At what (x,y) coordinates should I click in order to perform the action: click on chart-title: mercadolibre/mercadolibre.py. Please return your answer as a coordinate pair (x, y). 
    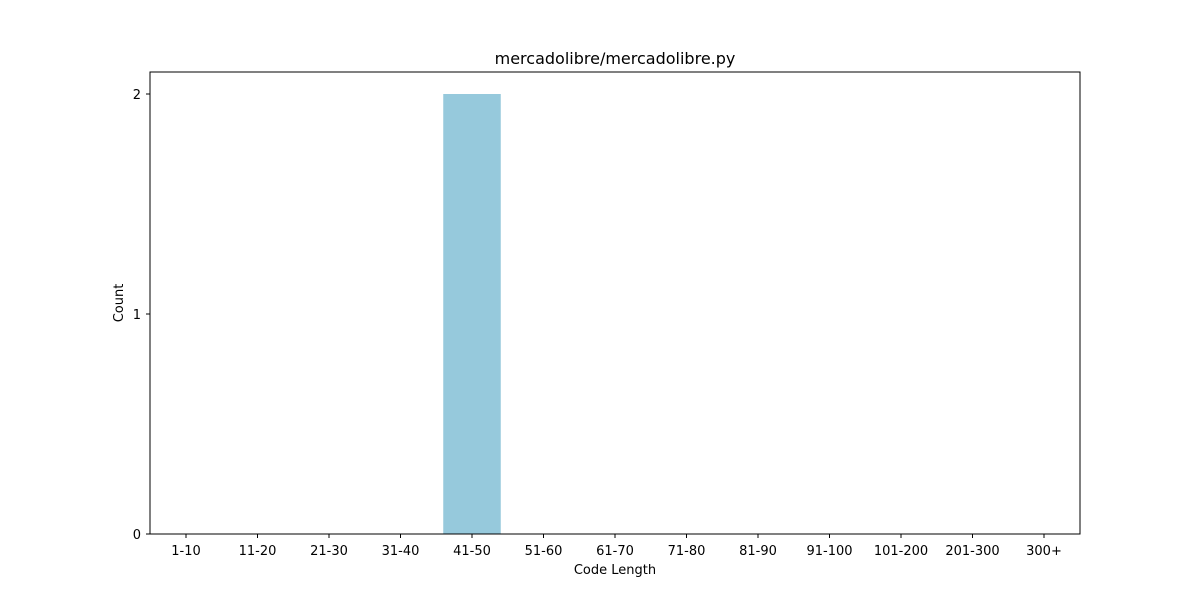
    Looking at the image, I should click on (615, 58).